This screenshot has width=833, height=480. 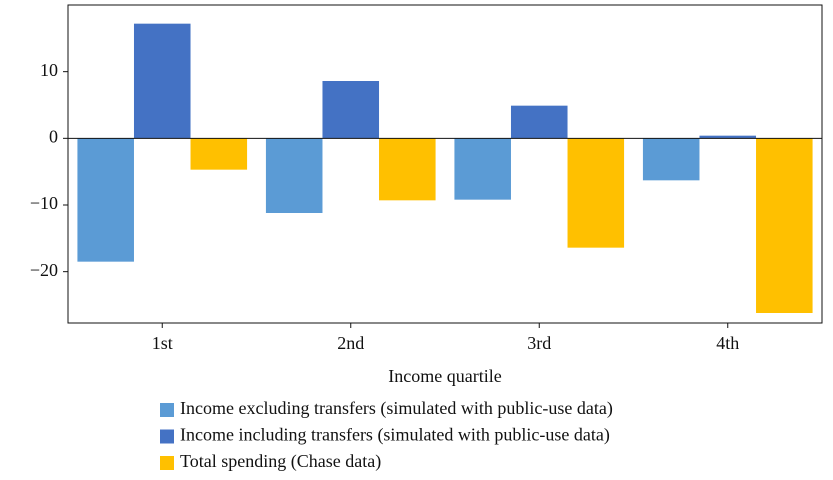 What do you see at coordinates (49, 70) in the screenshot?
I see `y-tick-label: 10` at bounding box center [49, 70].